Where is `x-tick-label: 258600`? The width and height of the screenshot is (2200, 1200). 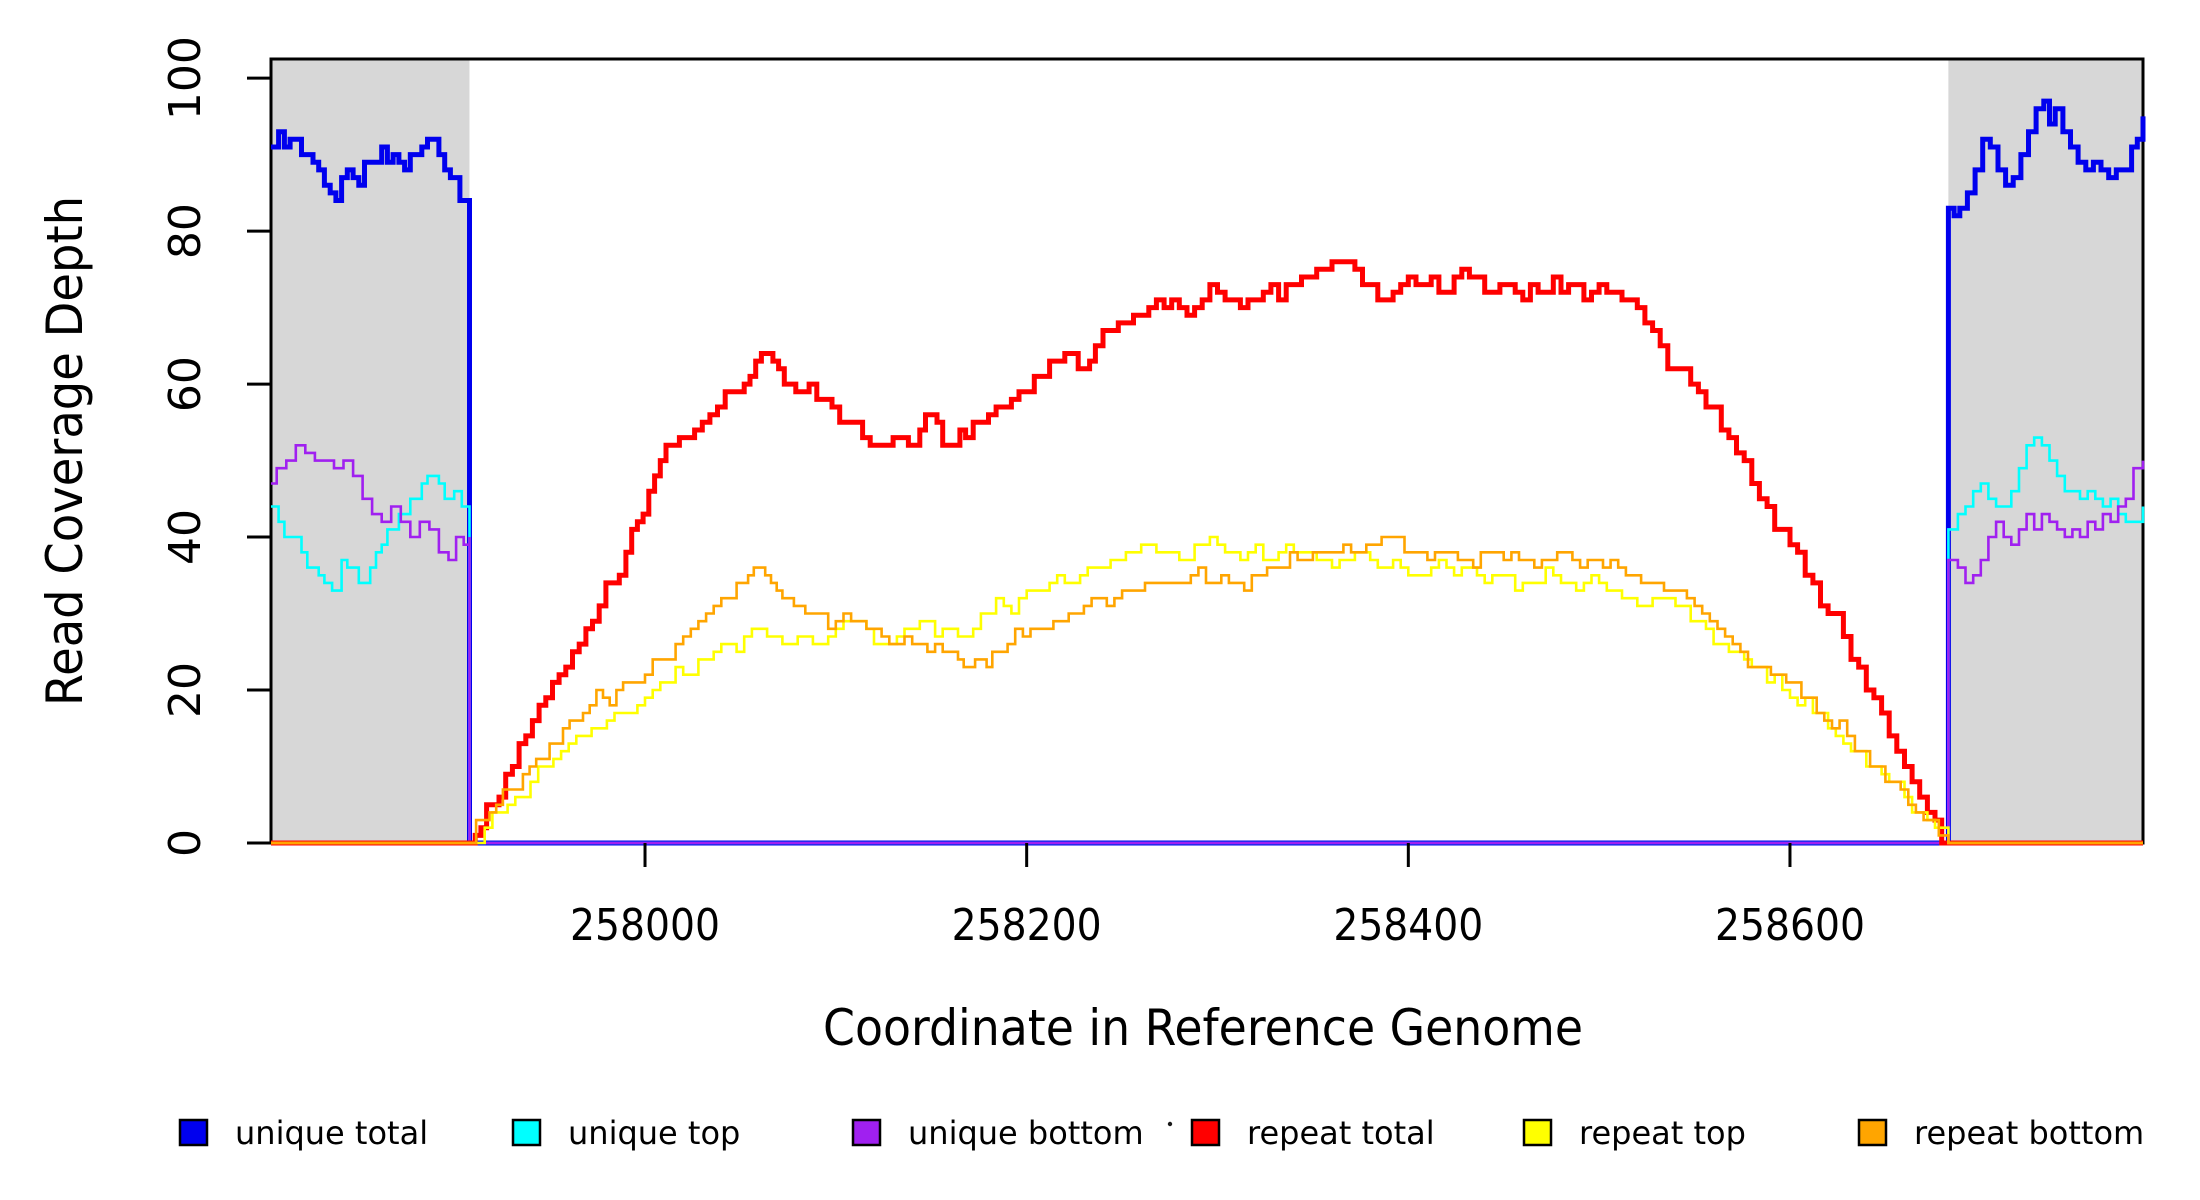
x-tick-label: 258600 is located at coordinates (1790, 925).